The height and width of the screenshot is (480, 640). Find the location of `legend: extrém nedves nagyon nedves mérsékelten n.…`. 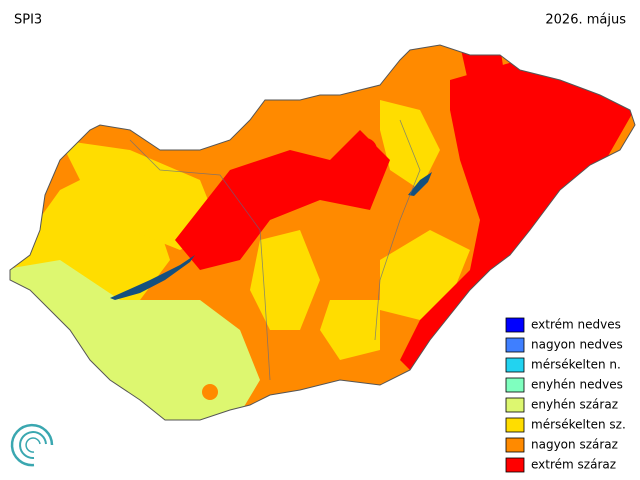

legend: extrém nedves nagyon nedves mérsékelten n.… is located at coordinates (565, 395).